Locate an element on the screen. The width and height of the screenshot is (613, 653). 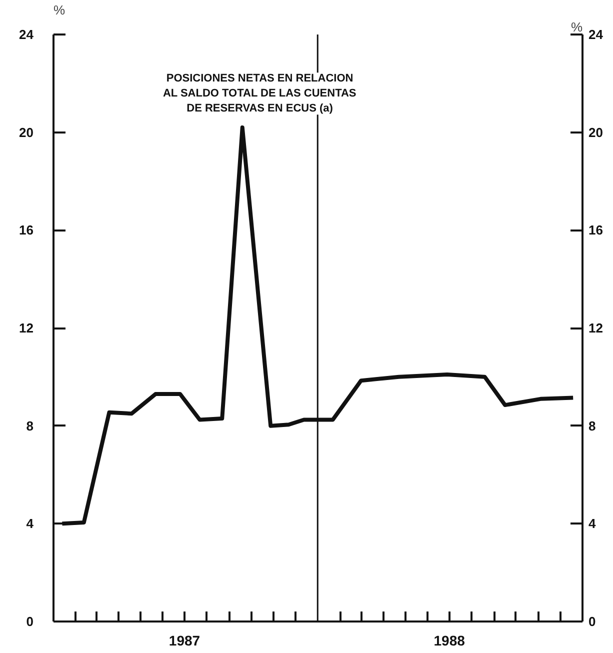
x-tick-label: 1987 is located at coordinates (184, 640).